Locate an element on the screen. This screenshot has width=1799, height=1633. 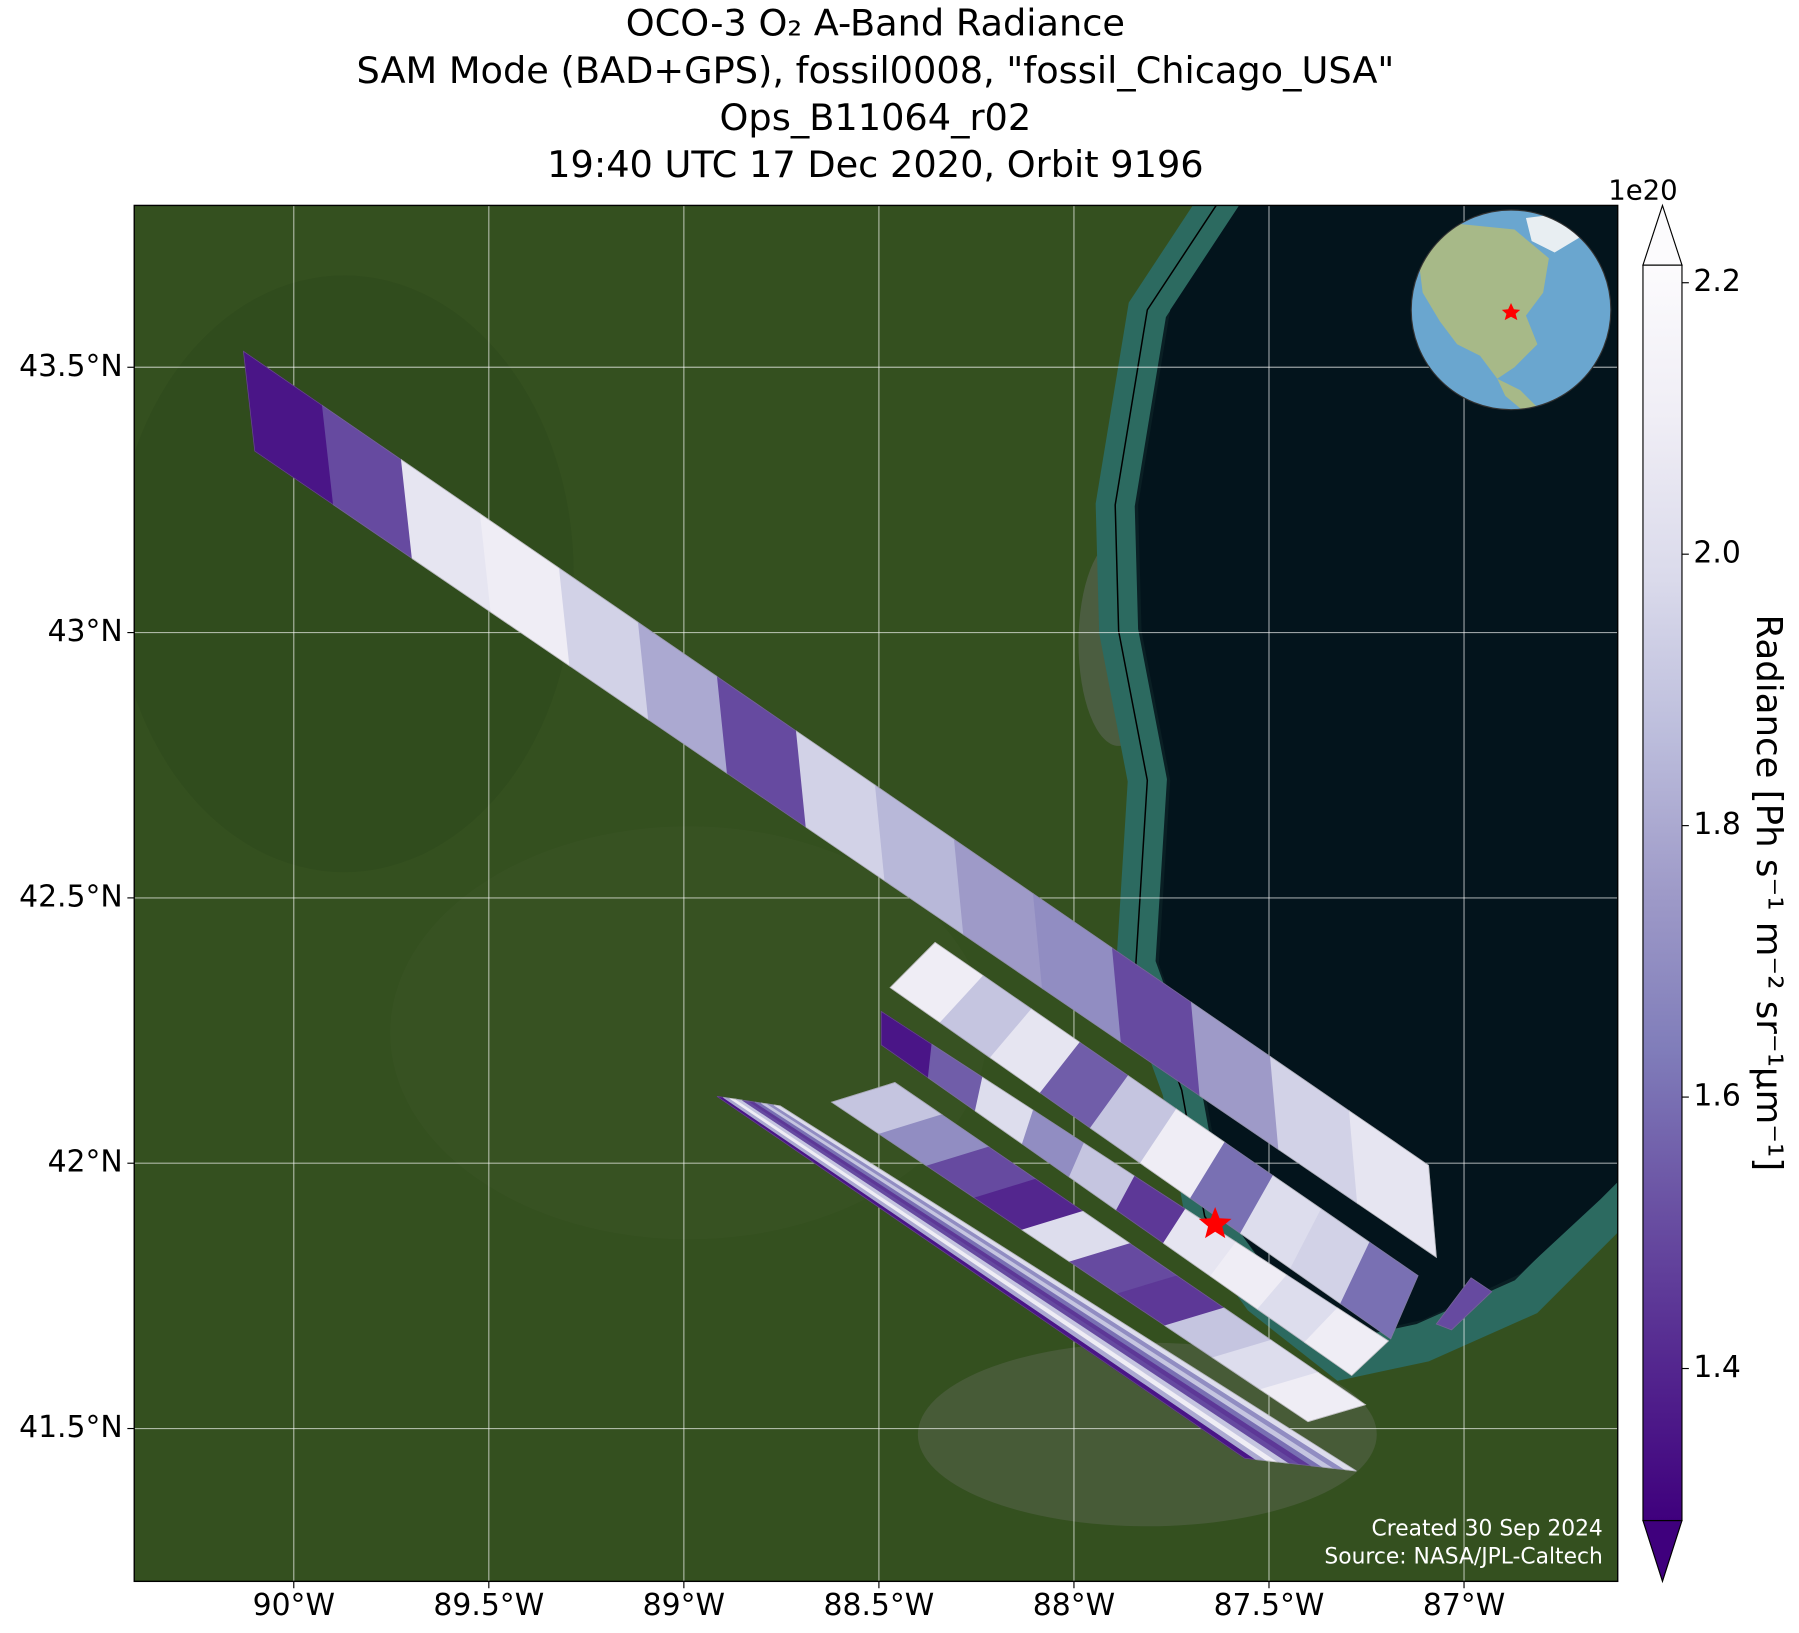
colorbar-tick-label: 2.2 is located at coordinates (1716, 281).